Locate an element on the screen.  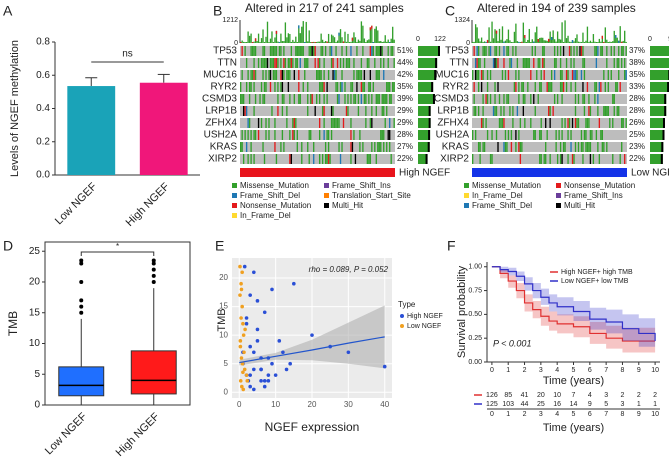
y-axis-label: TMB is located at coordinates (13, 323).